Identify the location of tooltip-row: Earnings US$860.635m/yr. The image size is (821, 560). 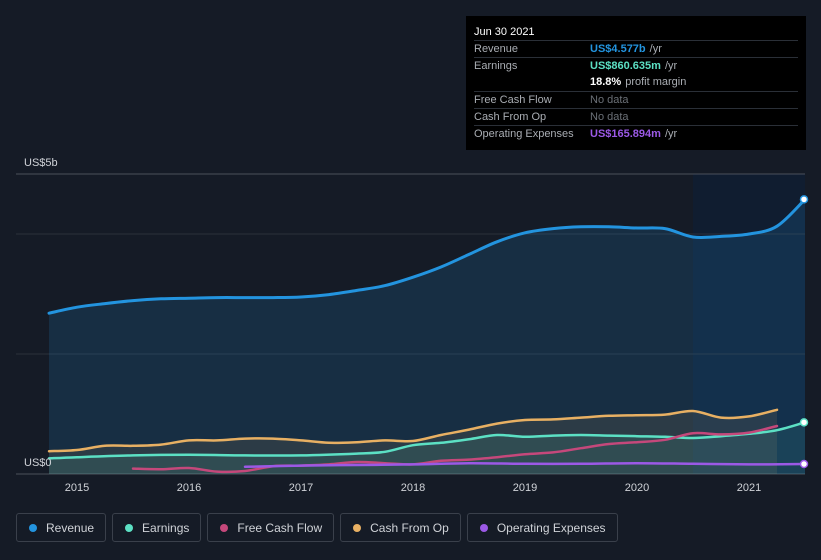
(636, 65).